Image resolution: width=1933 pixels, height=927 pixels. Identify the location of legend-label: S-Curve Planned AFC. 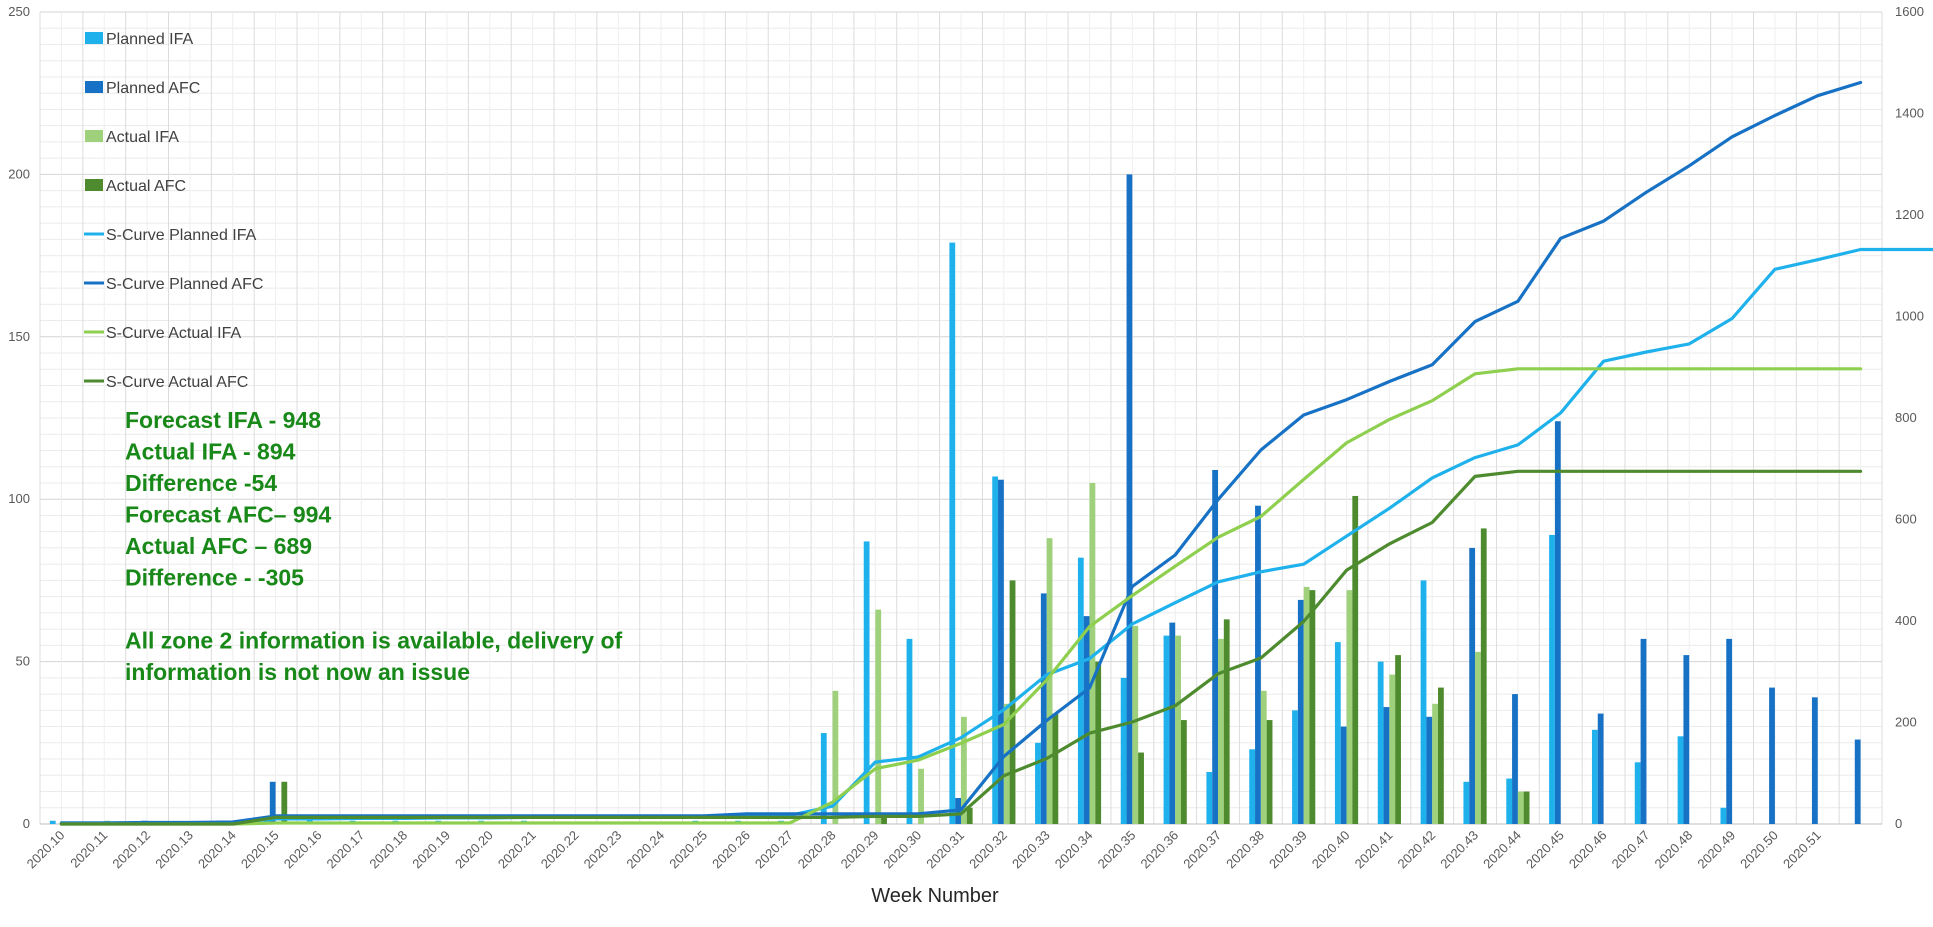
(184, 284).